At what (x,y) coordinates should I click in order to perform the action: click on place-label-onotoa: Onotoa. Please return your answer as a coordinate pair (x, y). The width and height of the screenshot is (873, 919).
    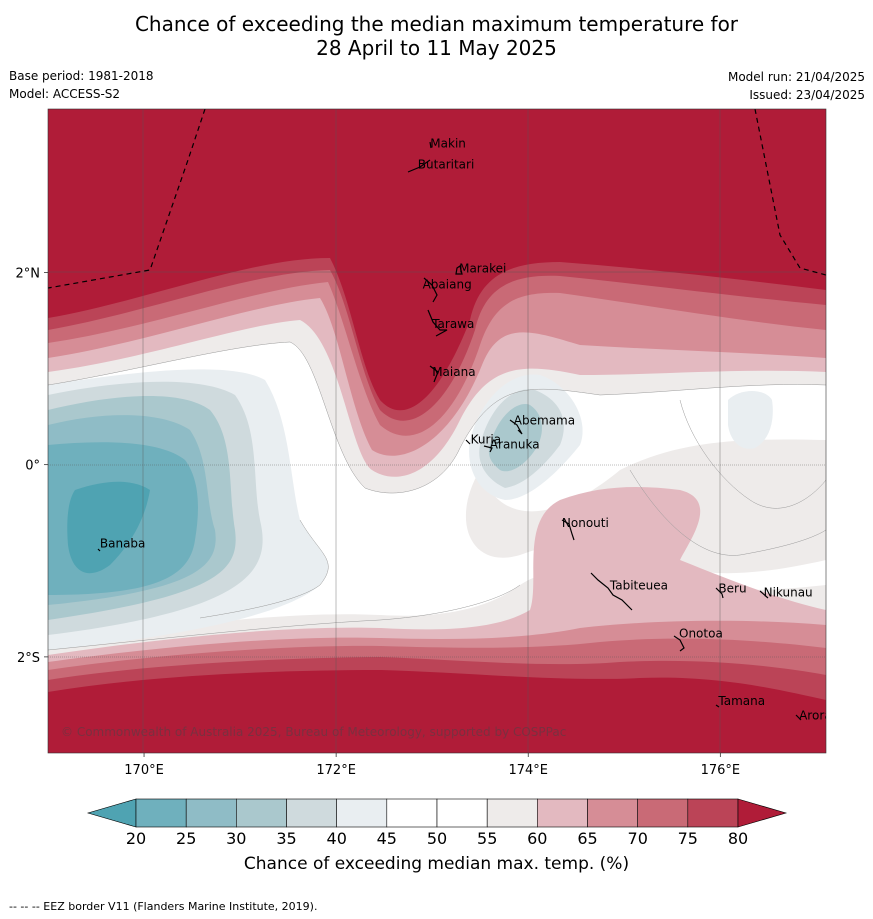
    Looking at the image, I should click on (701, 634).